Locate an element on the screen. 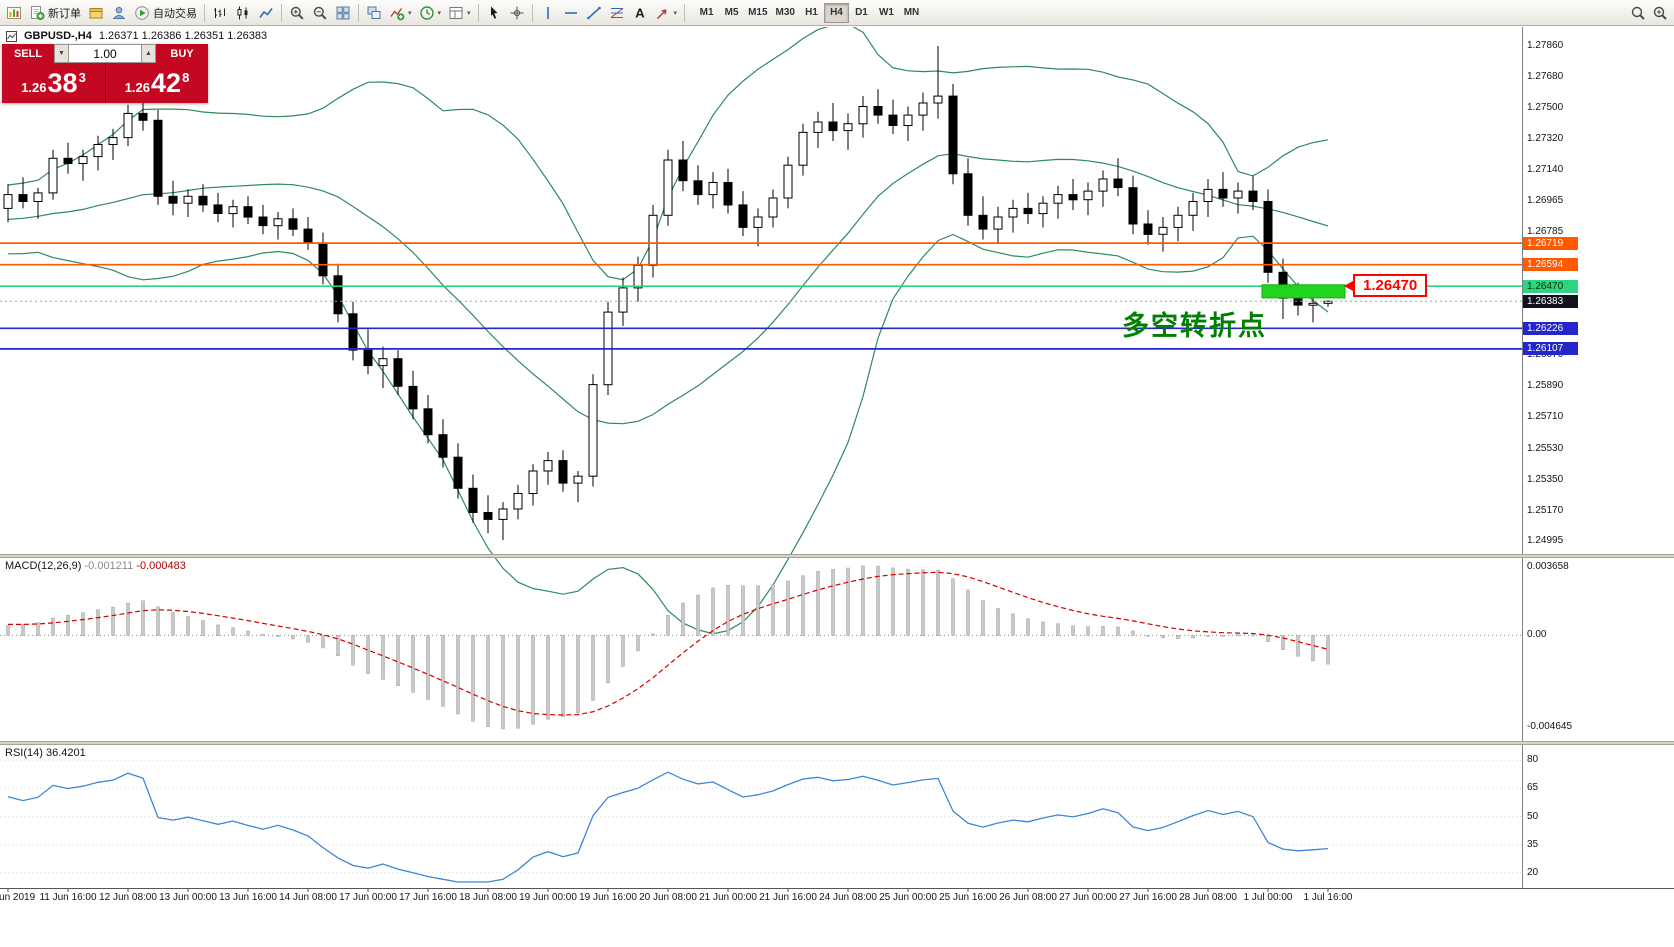 Image resolution: width=1674 pixels, height=947 pixels. cascade-windows-button is located at coordinates (374, 13).